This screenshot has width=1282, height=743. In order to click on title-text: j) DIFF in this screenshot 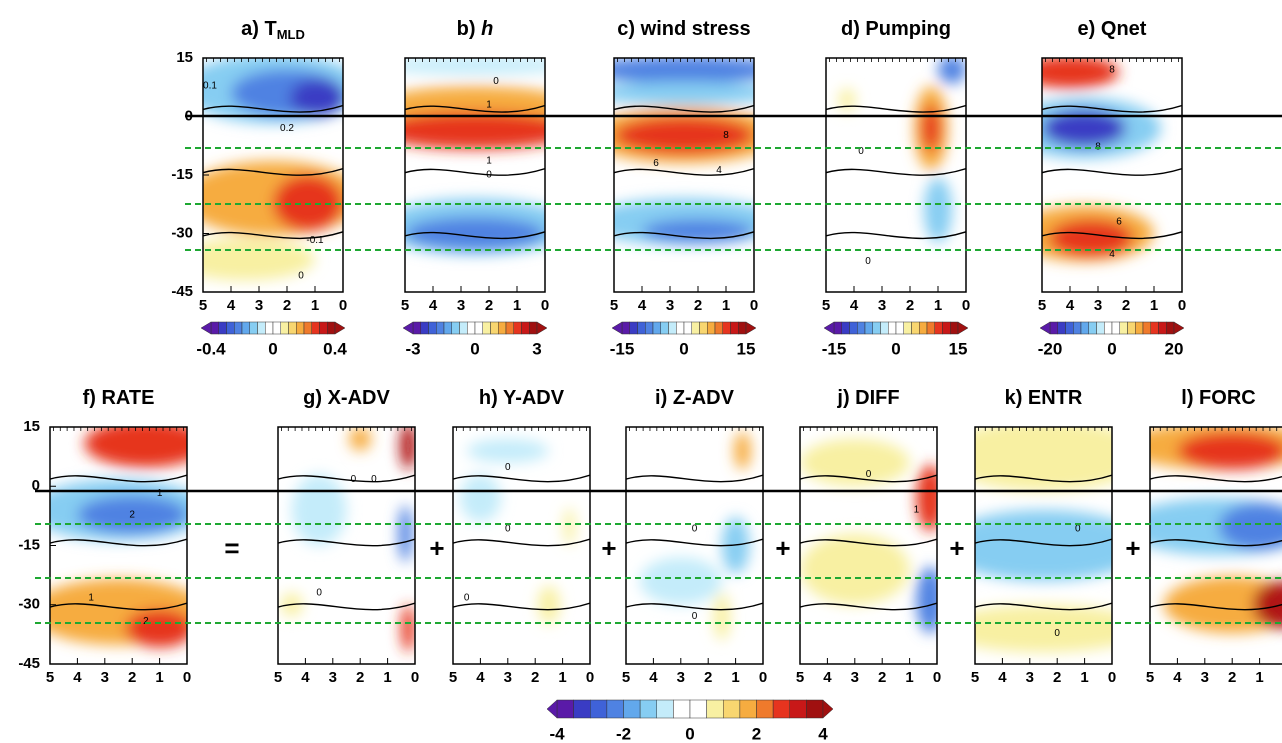, I will do `click(867, 398)`.